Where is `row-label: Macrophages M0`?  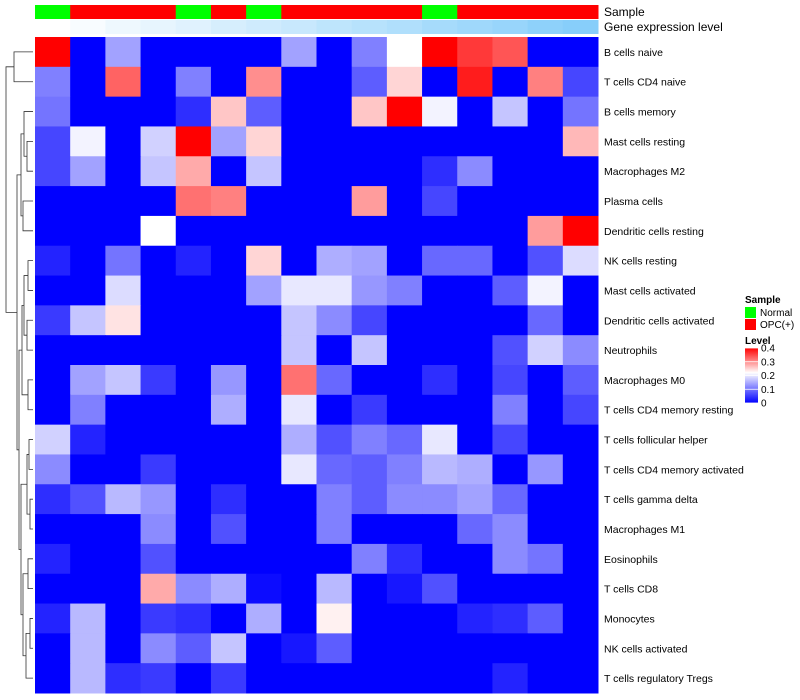
row-label: Macrophages M0 is located at coordinates (644, 381).